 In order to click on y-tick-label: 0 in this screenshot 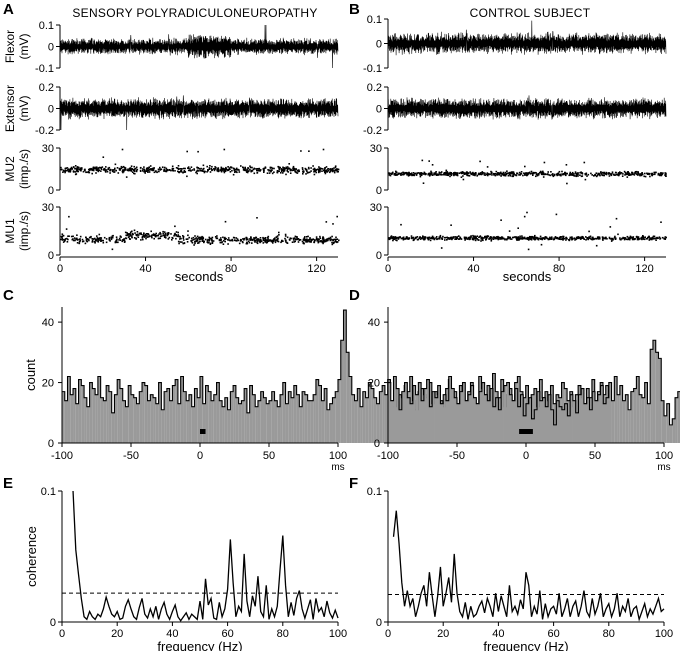, I will do `click(51, 48)`.